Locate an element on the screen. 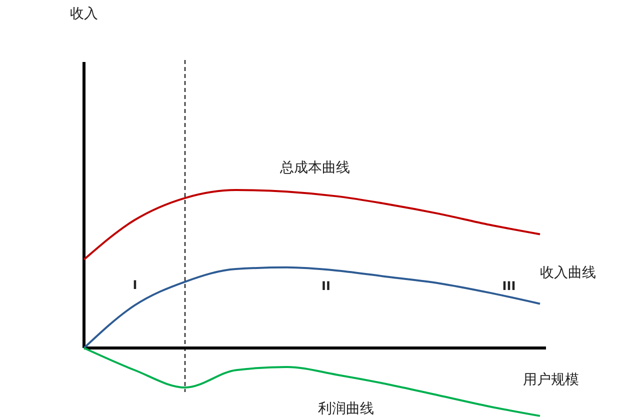 This screenshot has height=420, width=640. annotation: II is located at coordinates (326, 286).